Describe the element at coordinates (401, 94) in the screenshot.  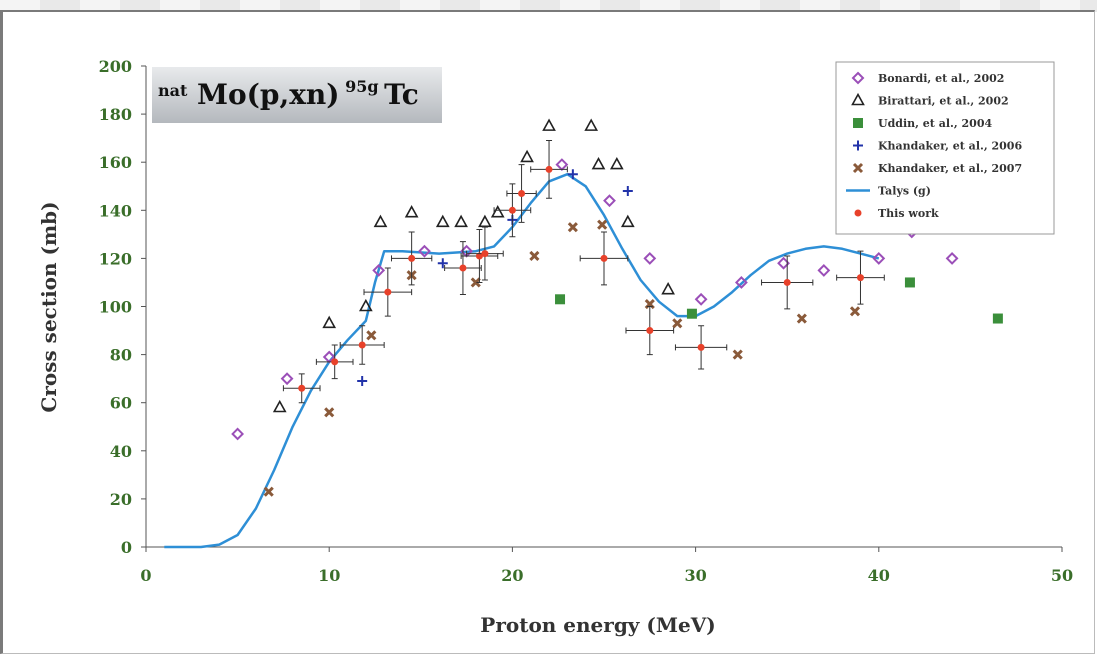
I see `title-suffix: Tc` at that location.